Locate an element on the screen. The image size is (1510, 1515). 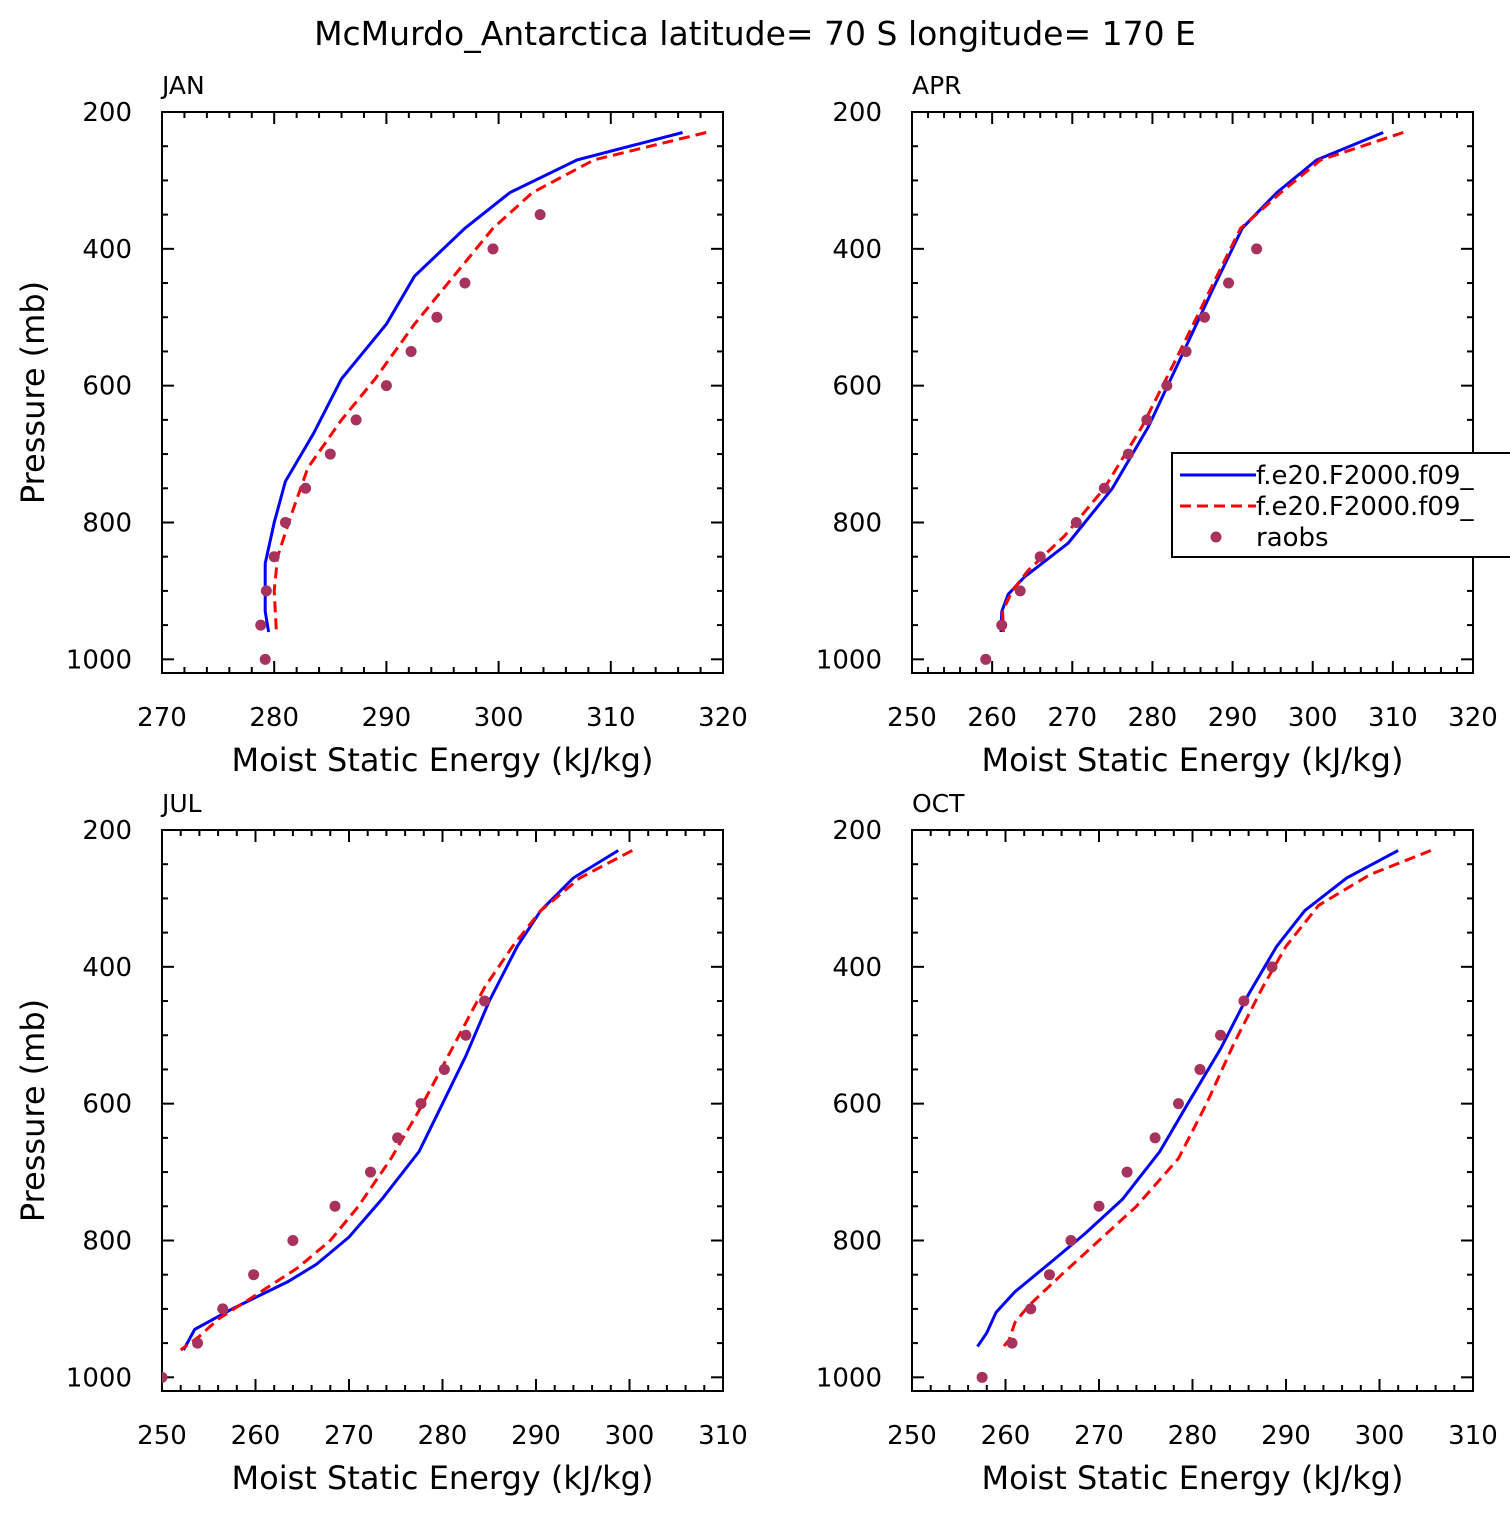
panel-label: OCT is located at coordinates (938, 803).